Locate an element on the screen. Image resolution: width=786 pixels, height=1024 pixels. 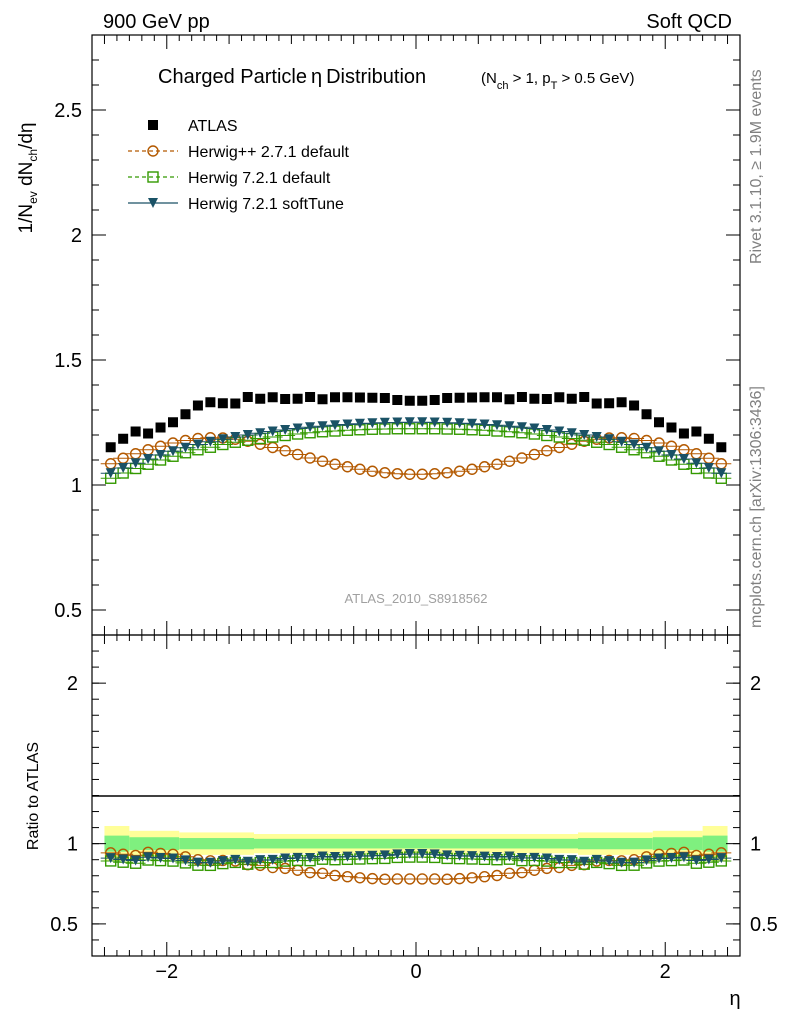
ratio-ytick-label-right: 1 is located at coordinates (755, 845).